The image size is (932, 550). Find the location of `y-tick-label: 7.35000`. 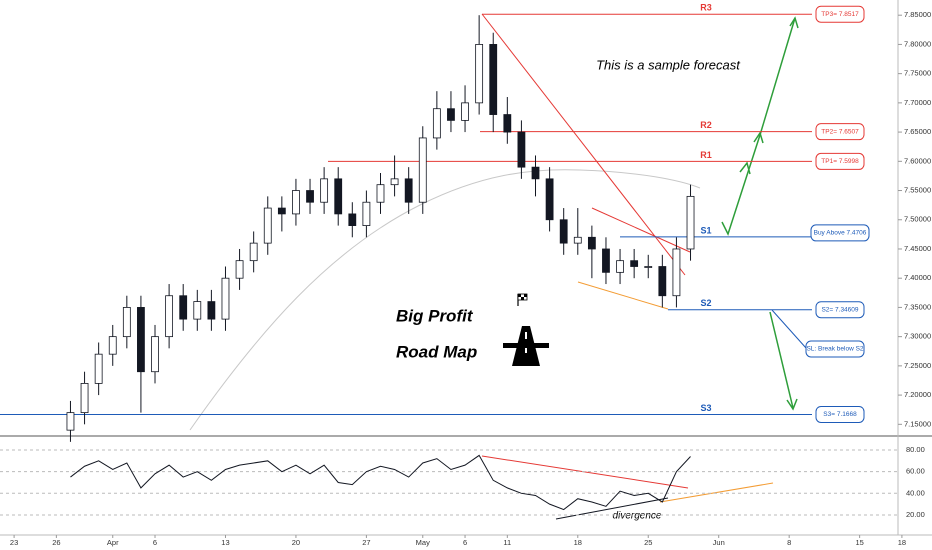

y-tick-label: 7.35000 is located at coordinates (917, 306).